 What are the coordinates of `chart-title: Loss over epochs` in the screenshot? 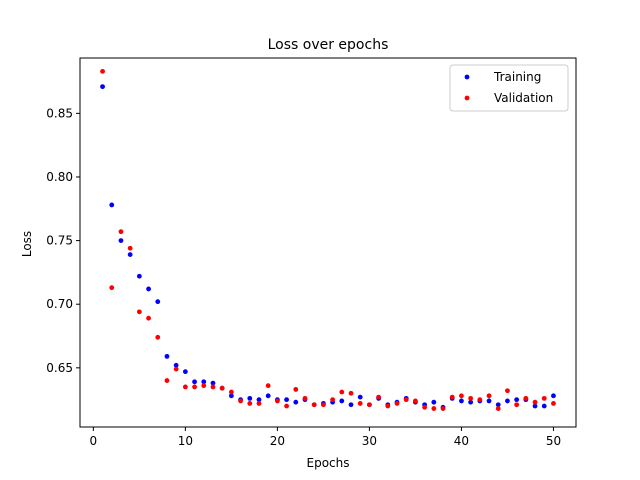 It's located at (328, 45).